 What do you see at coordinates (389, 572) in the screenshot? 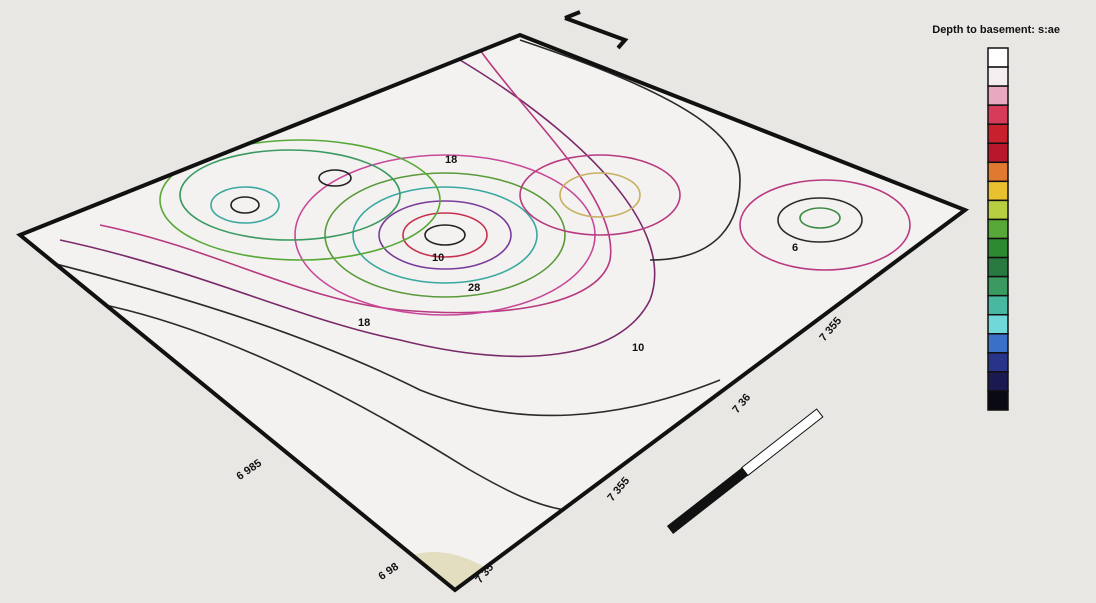
I see `axis-label: 6 98` at bounding box center [389, 572].